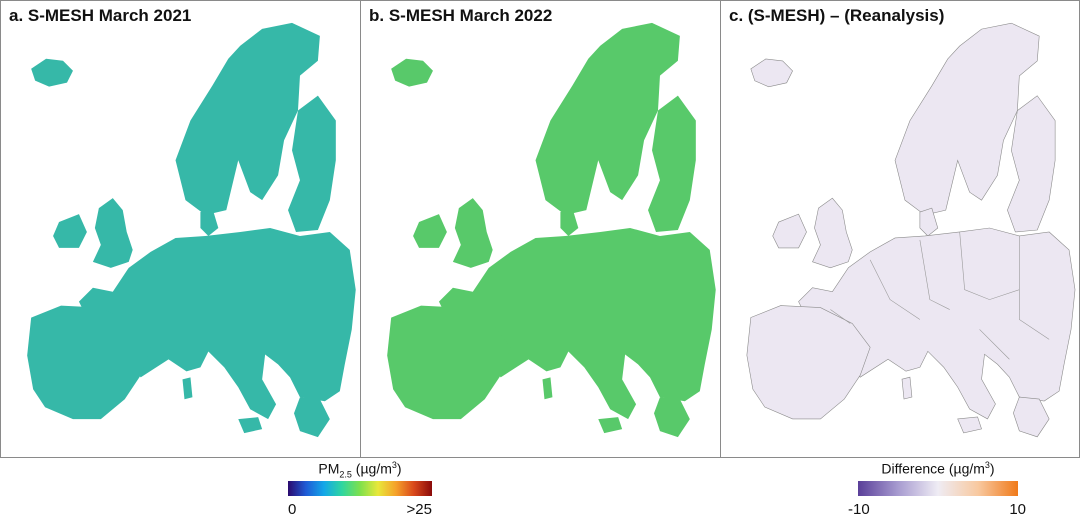 This screenshot has width=1080, height=522. What do you see at coordinates (419, 509) in the screenshot?
I see `pm25-max-label: >25` at bounding box center [419, 509].